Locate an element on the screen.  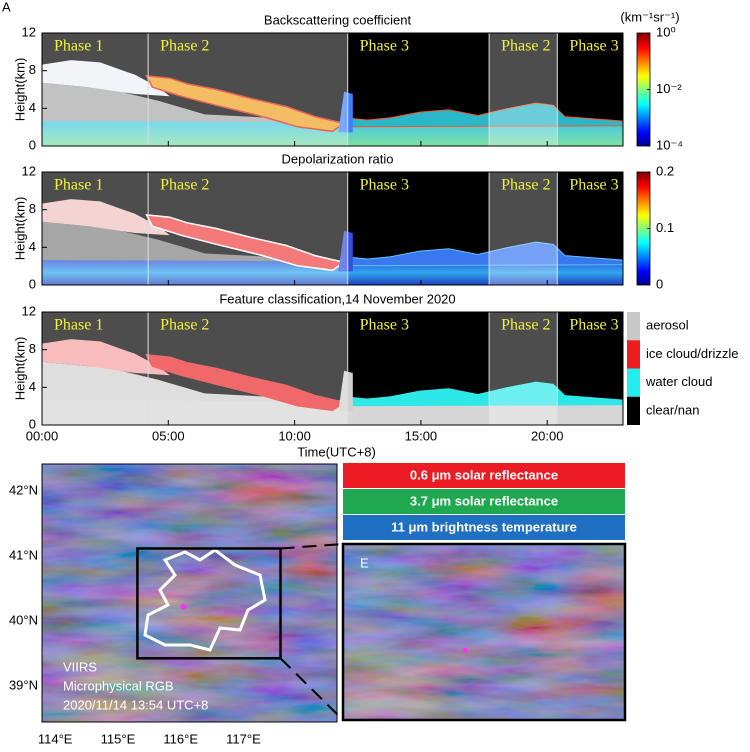
zoom-box is located at coordinates (209, 603).